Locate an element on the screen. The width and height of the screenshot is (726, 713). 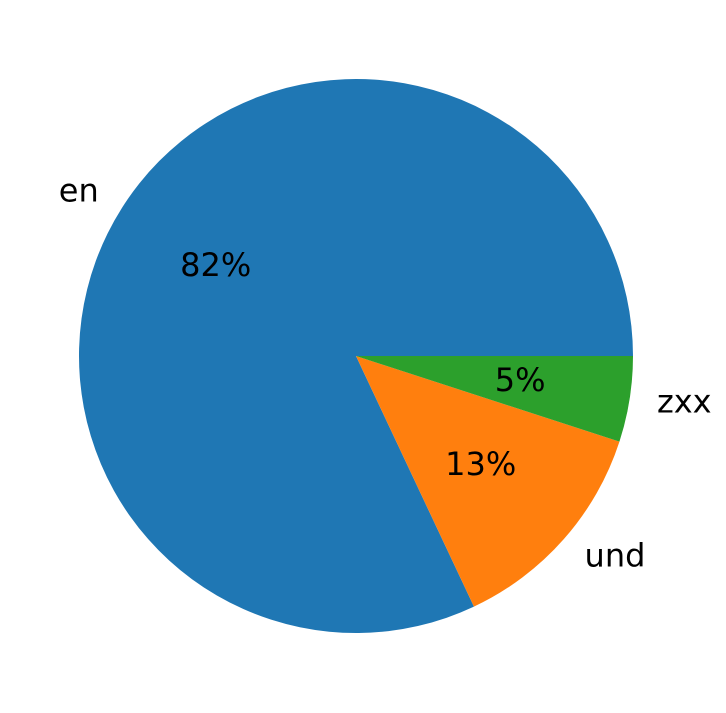
percent-label: 13% is located at coordinates (480, 464).